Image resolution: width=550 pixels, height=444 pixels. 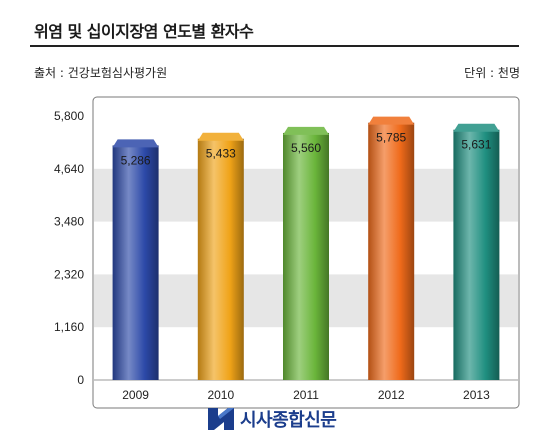 What do you see at coordinates (306, 148) in the screenshot?
I see `bar-value-label: 5,560` at bounding box center [306, 148].